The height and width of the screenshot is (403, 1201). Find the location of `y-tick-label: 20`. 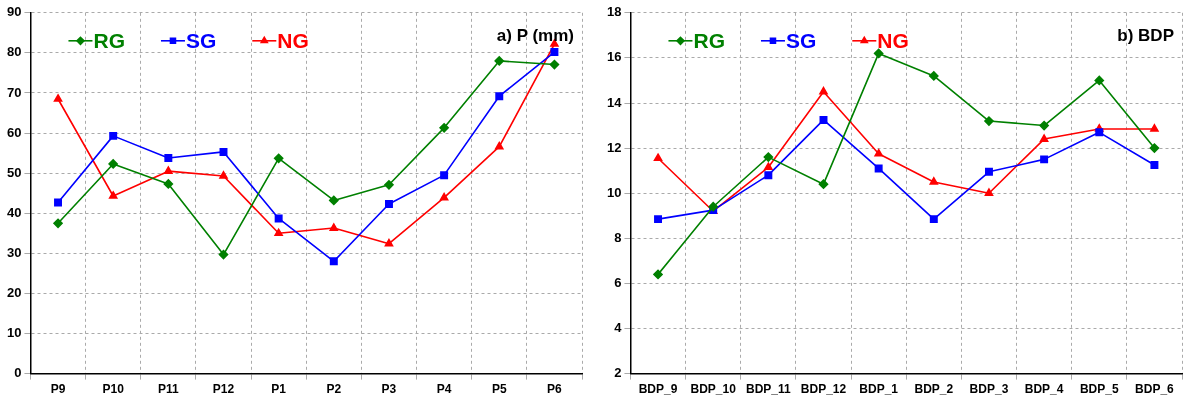

y-tick-label: 20 is located at coordinates (14, 292).